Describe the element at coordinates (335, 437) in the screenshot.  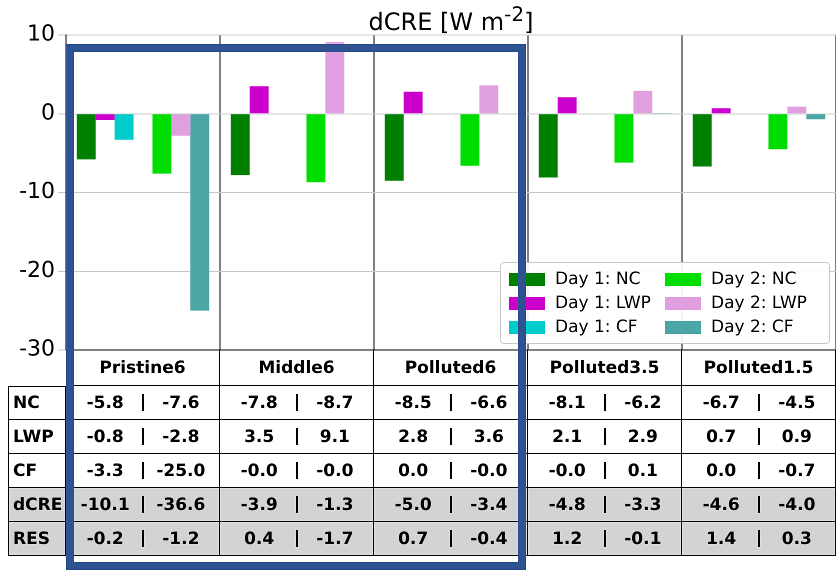
I see `text: 9.1` at that location.